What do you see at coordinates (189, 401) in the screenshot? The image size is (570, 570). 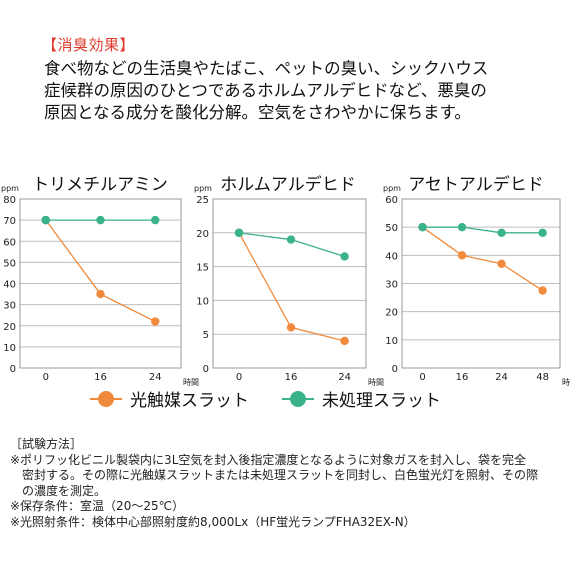 I see `legend-label-photocatalyst: 光触媒スラット` at bounding box center [189, 401].